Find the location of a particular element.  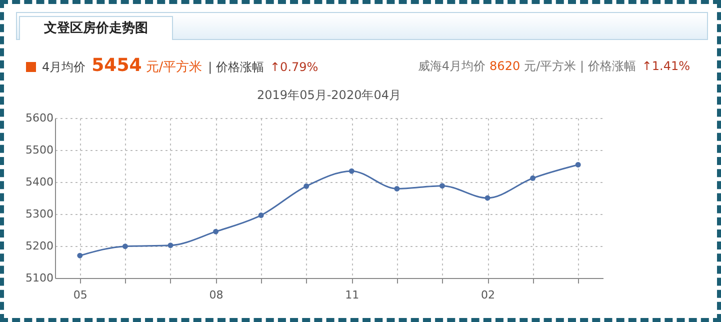

chart-subtitle: 2019年05月-2020年04月 is located at coordinates (329, 95).